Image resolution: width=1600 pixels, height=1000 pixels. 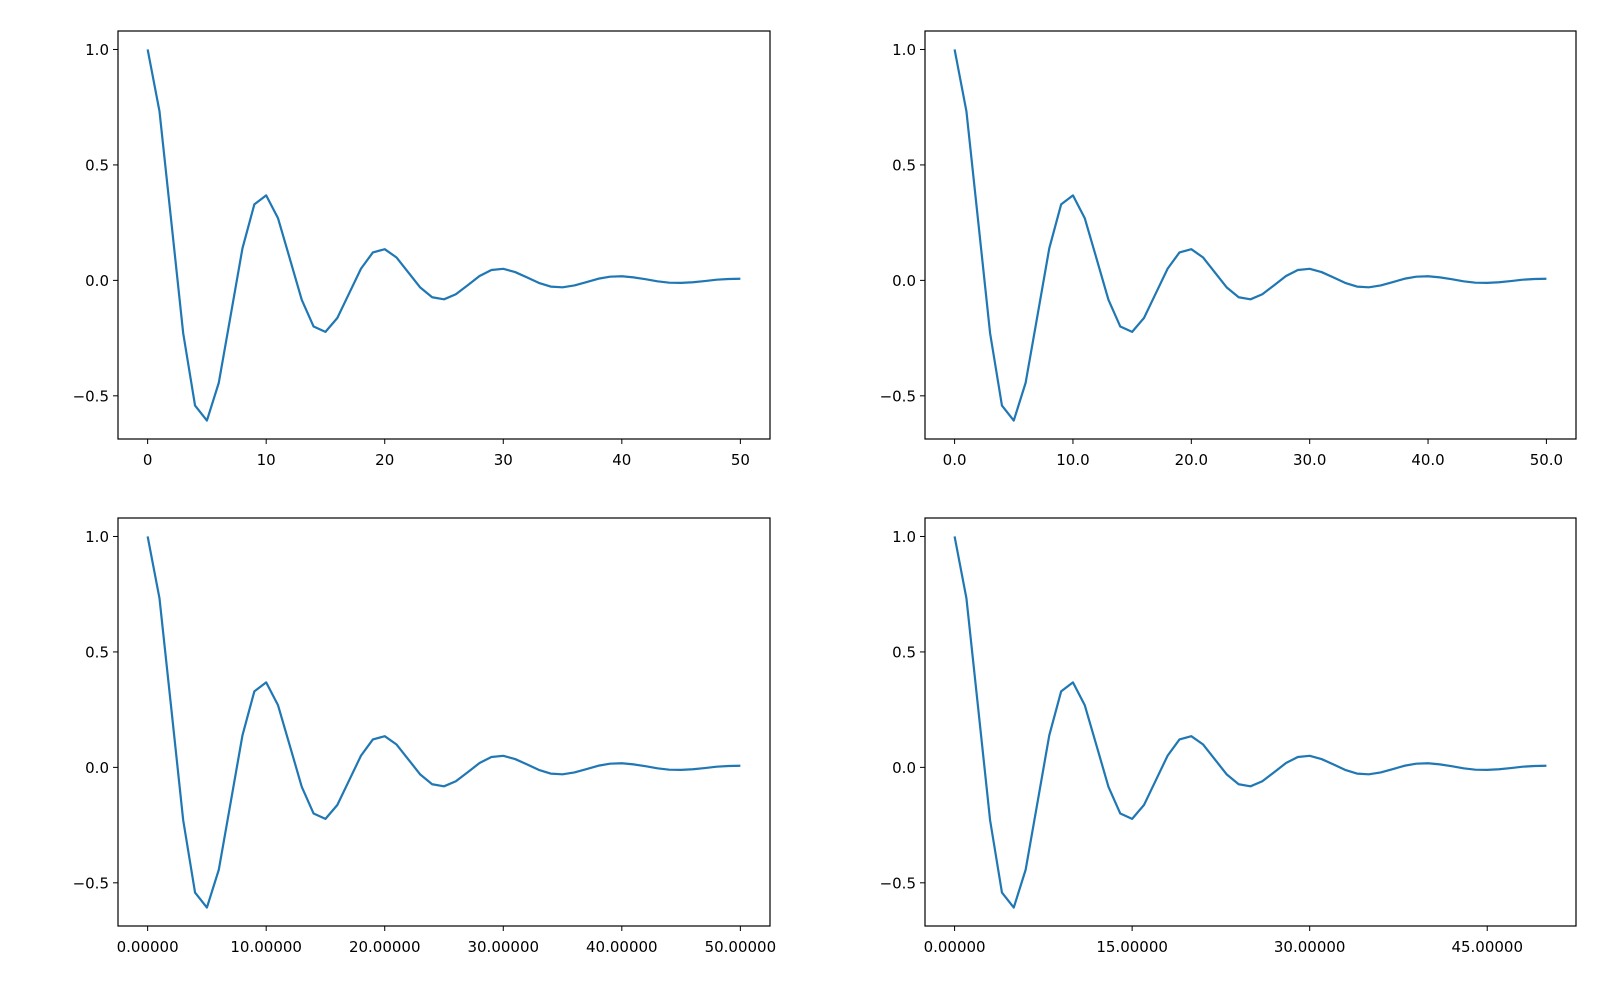 What do you see at coordinates (503, 460) in the screenshot?
I see `x-tick-label: 30` at bounding box center [503, 460].